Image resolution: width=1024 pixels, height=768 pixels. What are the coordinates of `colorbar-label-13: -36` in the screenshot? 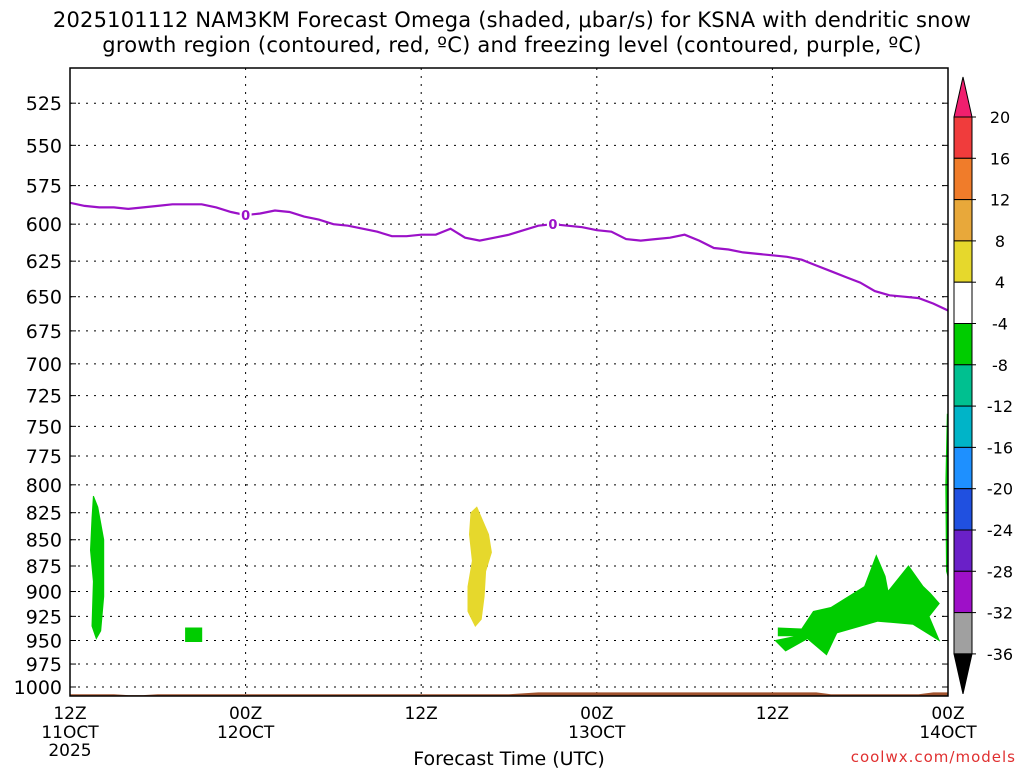 It's located at (1000, 654).